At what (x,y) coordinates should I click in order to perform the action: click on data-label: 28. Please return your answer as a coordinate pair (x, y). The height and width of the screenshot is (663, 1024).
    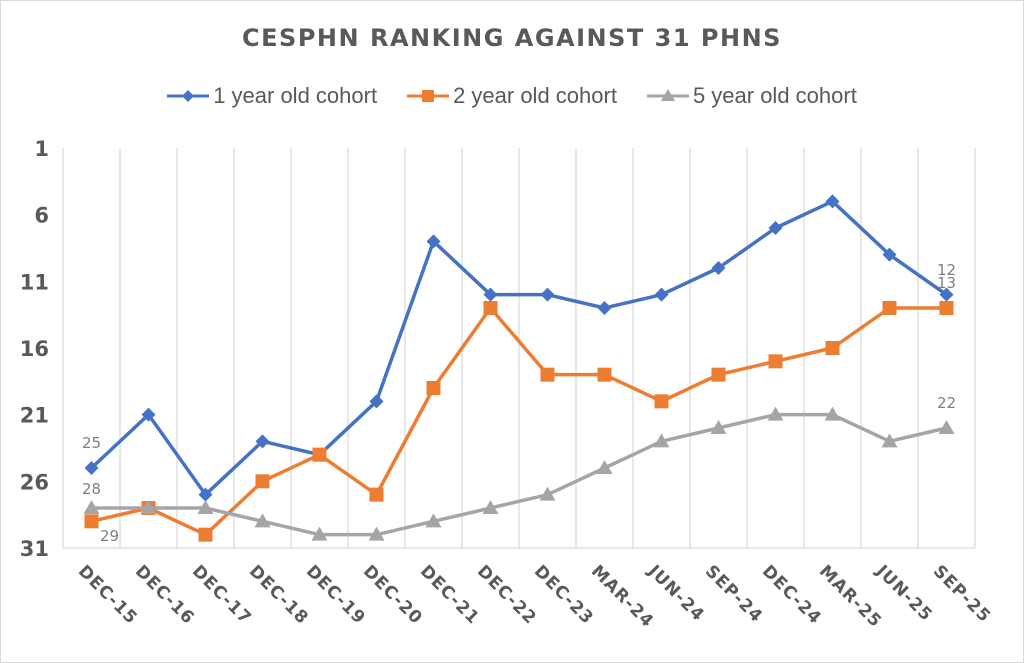
    Looking at the image, I should click on (91, 489).